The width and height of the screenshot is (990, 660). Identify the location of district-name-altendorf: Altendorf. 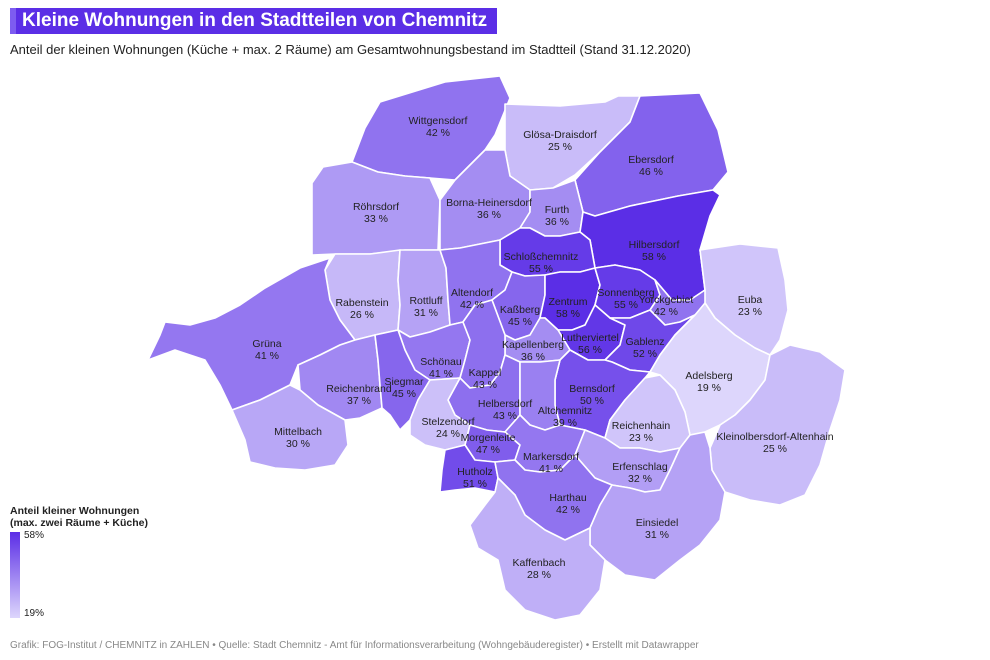
(472, 293).